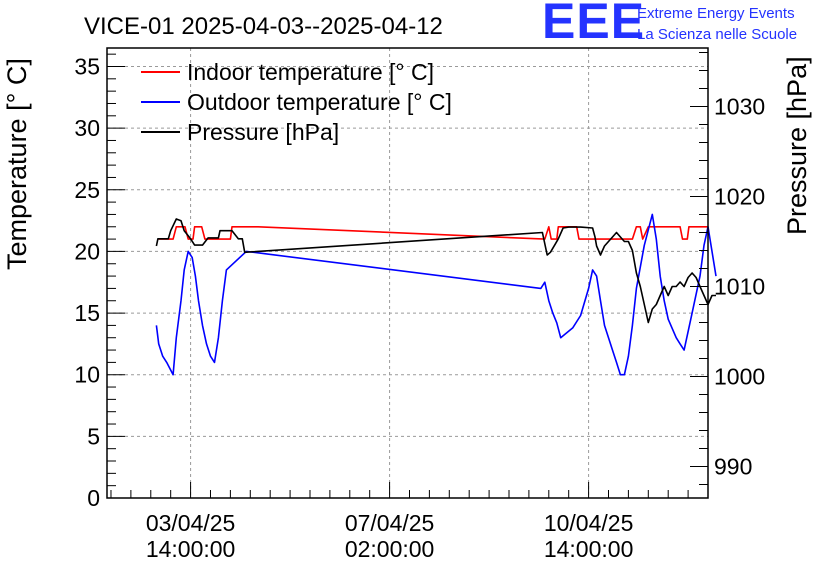  I want to click on legend-label: Pressure [hPa], so click(263, 132).